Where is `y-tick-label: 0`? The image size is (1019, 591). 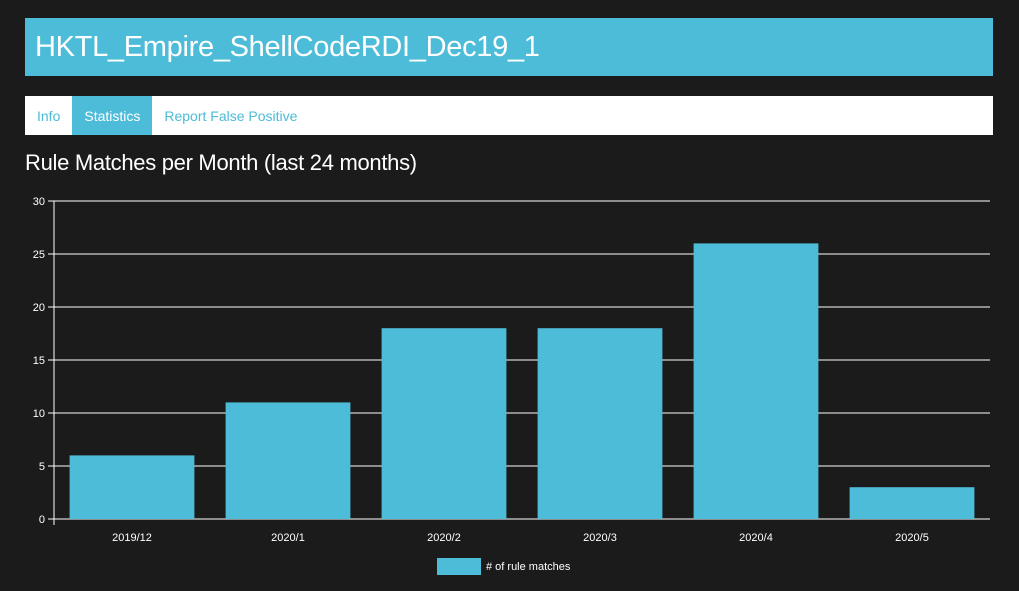 y-tick-label: 0 is located at coordinates (42, 520).